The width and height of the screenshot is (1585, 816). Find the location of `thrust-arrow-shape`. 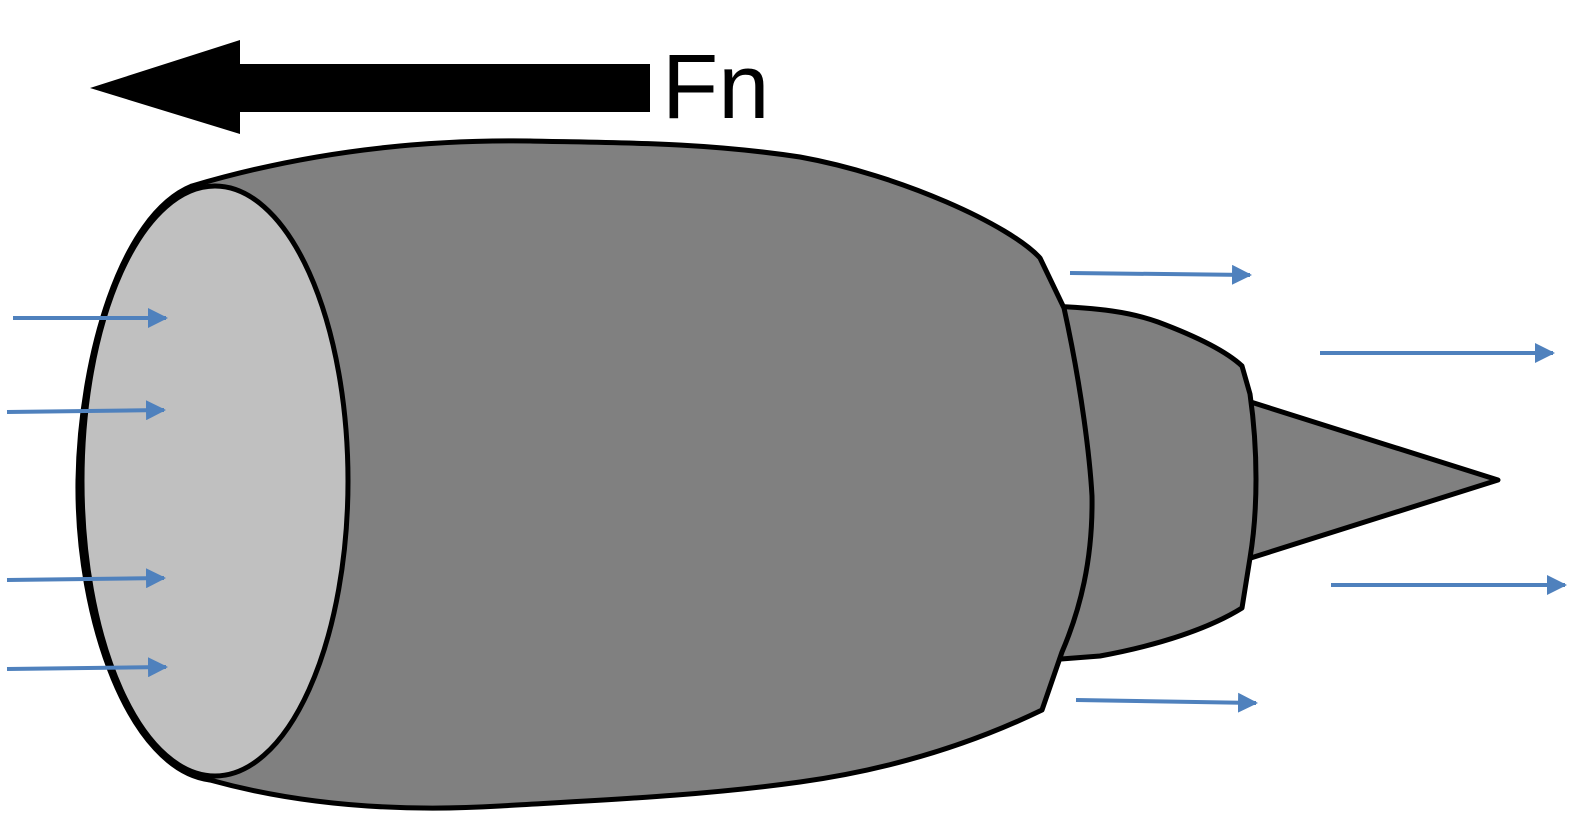

thrust-arrow-shape is located at coordinates (370, 87).